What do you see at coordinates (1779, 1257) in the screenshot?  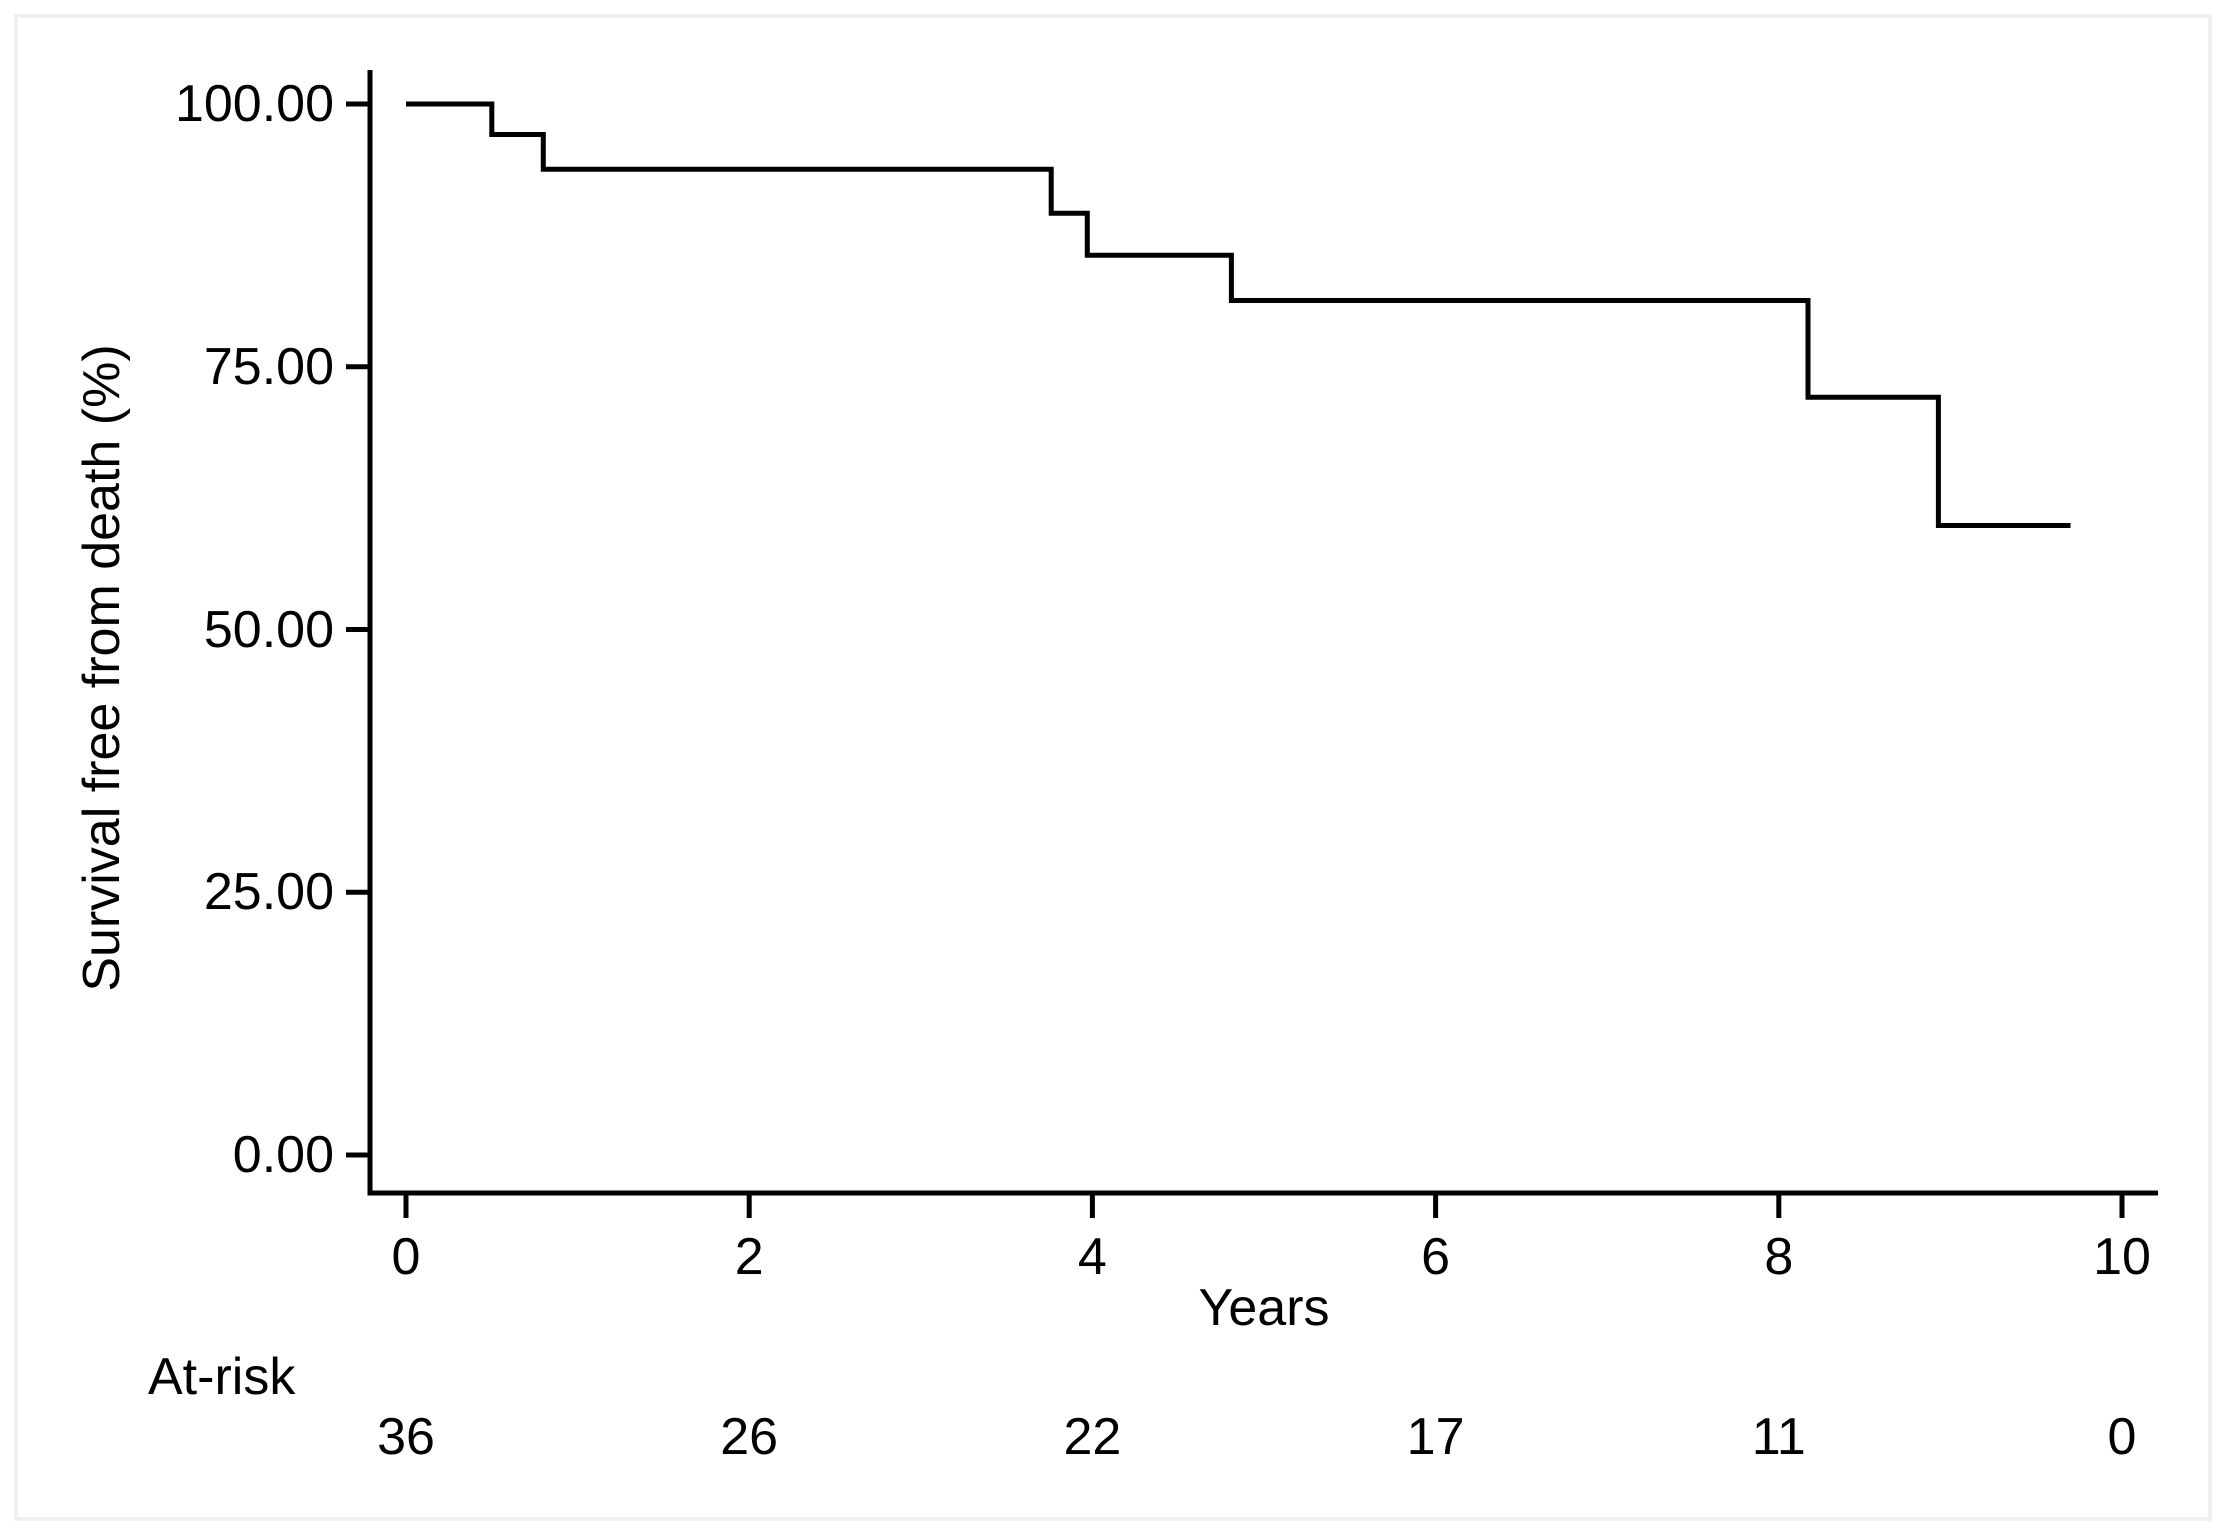 I see `x-tick-label: 8` at bounding box center [1779, 1257].